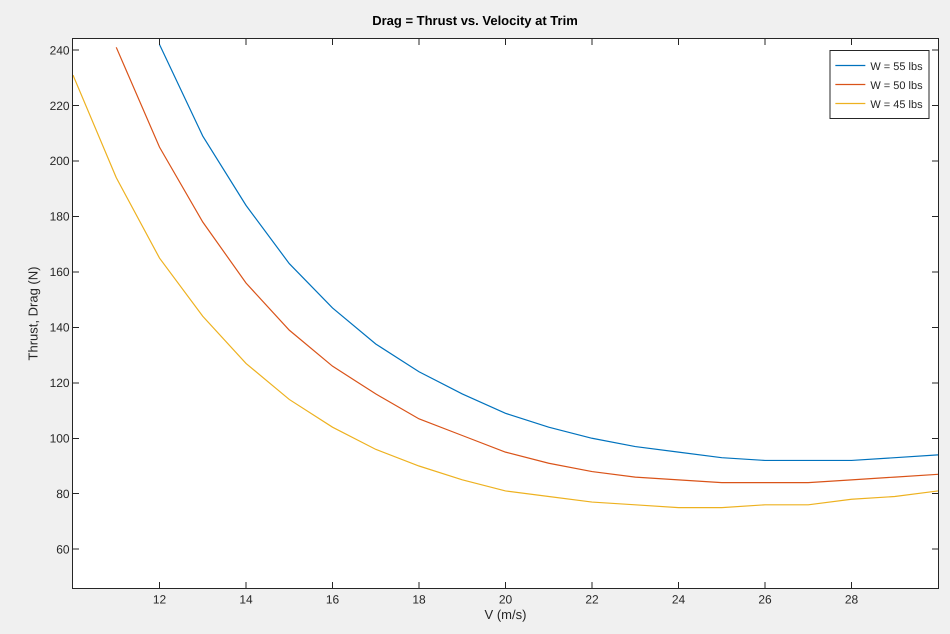 The height and width of the screenshot is (634, 950). Describe the element at coordinates (765, 599) in the screenshot. I see `x-tick-label: 26` at that location.